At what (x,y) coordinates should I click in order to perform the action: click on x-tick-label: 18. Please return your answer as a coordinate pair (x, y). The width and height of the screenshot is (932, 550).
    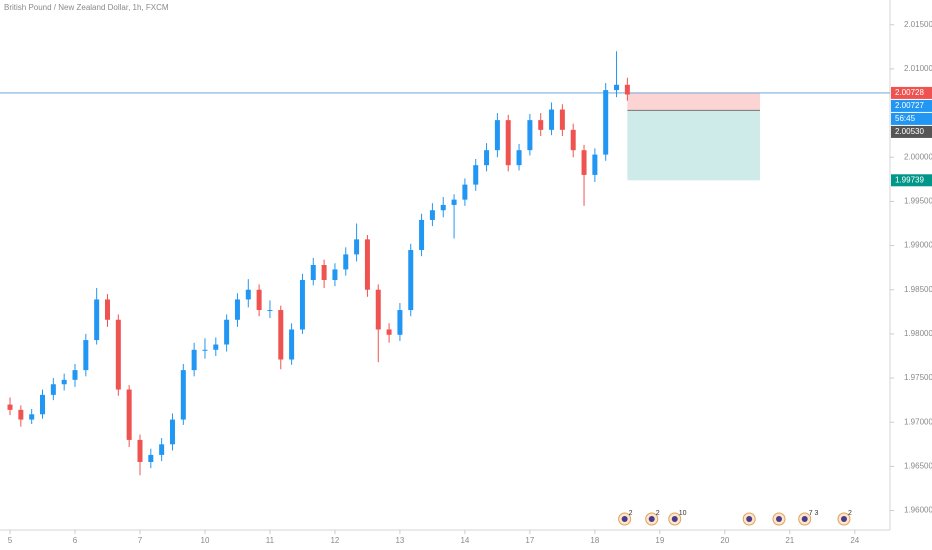
    Looking at the image, I should click on (594, 540).